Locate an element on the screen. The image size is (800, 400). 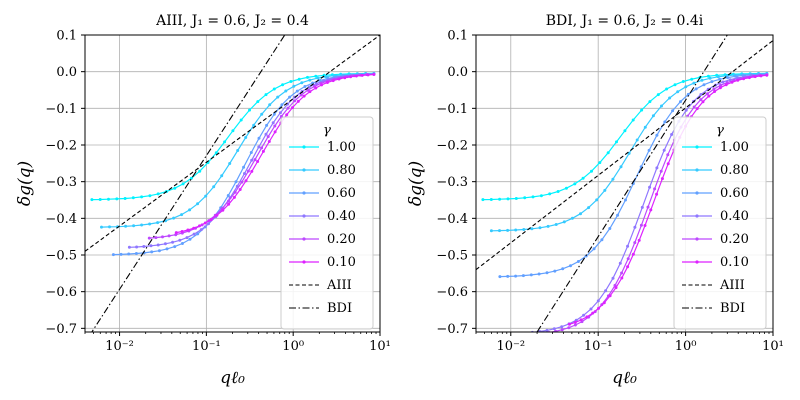
legend-label-0.20: 0.20 is located at coordinates (341, 239).